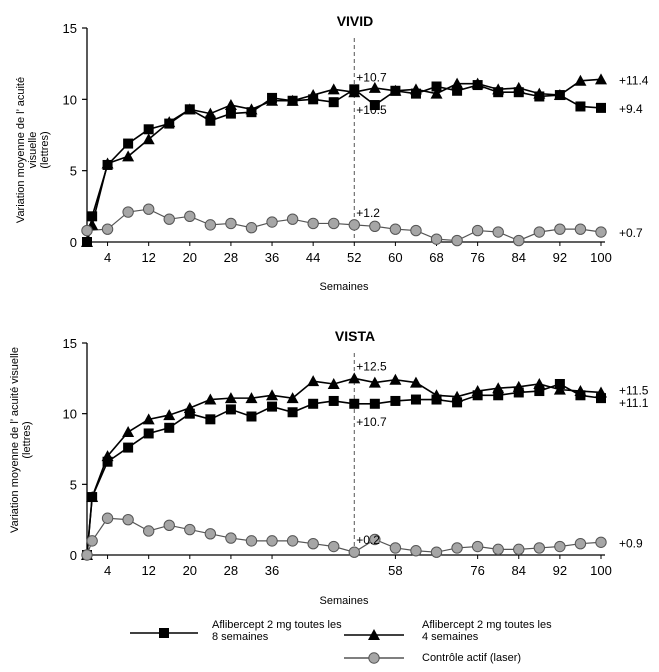  Describe the element at coordinates (601, 257) in the screenshot. I see `vivid-x-tick-label: 100` at that location.